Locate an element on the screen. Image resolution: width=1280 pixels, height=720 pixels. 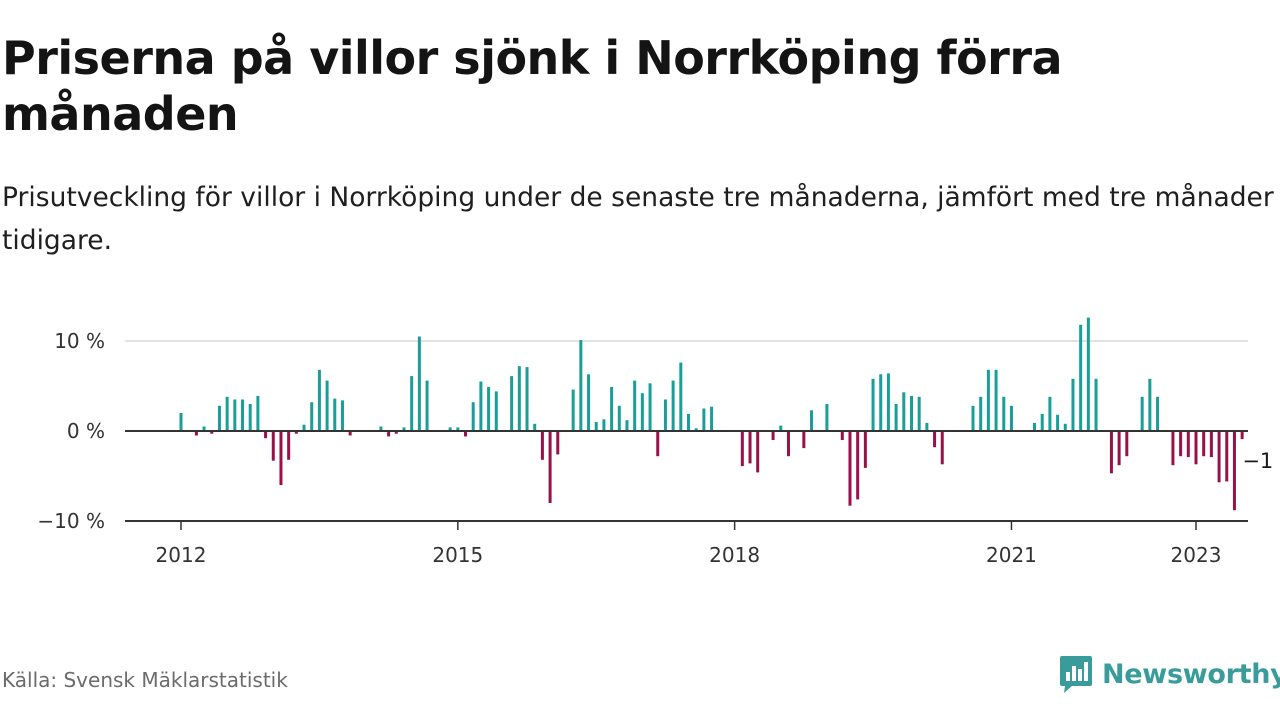
y-tick-label: −10 % is located at coordinates (71, 521).